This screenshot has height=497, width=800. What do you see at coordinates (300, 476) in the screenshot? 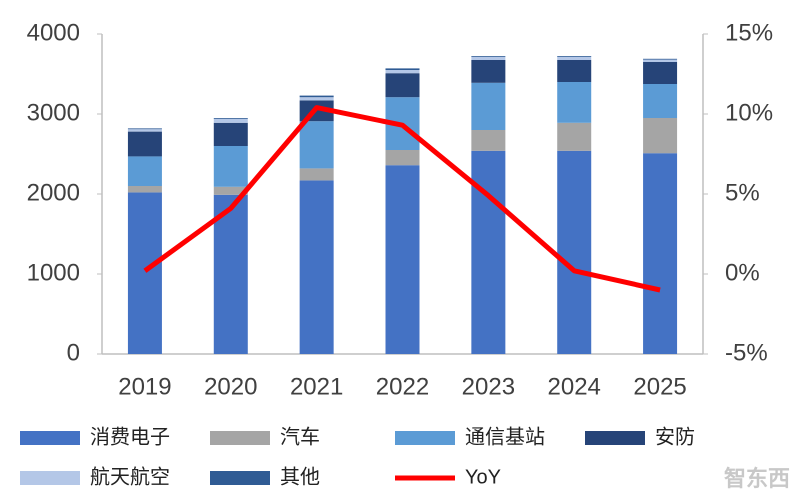
I see `legend-label: 其他` at bounding box center [300, 476].